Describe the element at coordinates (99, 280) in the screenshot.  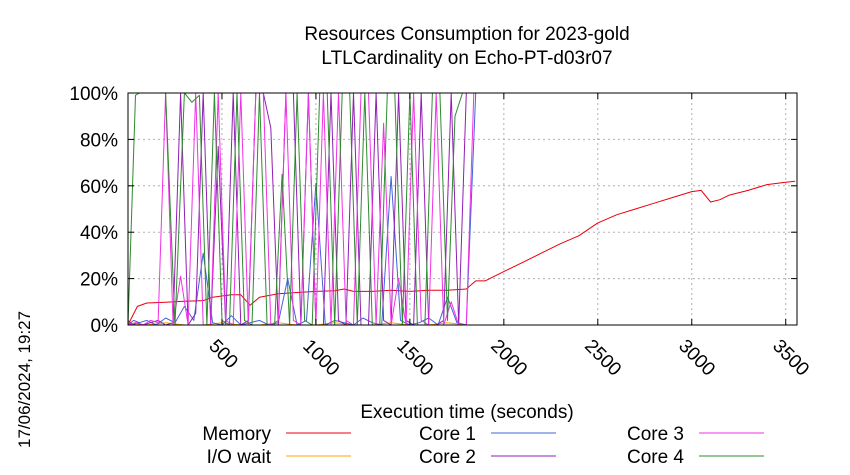
I see `y-tick-label: 20%` at that location.